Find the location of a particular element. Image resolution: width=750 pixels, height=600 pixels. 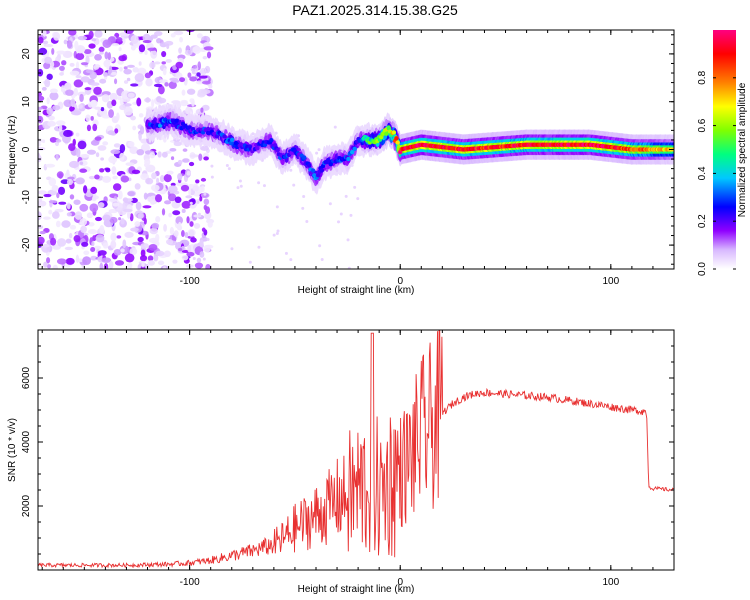

x-tick-label: -100 is located at coordinates (190, 582).